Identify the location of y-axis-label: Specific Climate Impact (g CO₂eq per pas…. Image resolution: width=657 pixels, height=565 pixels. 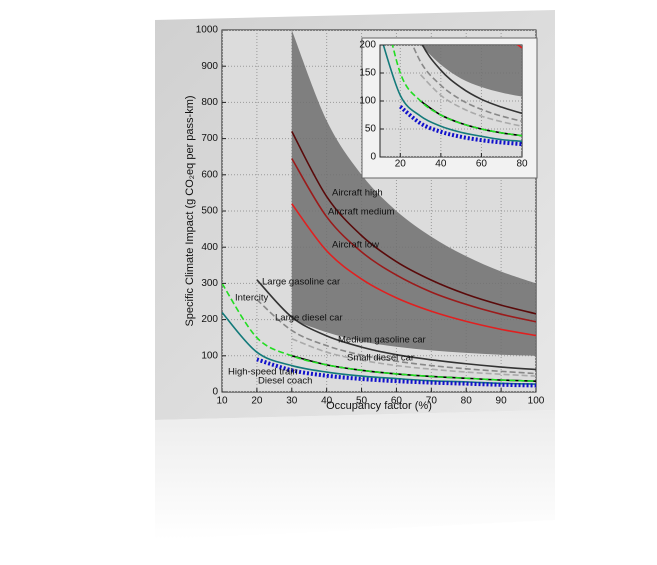
(190, 210).